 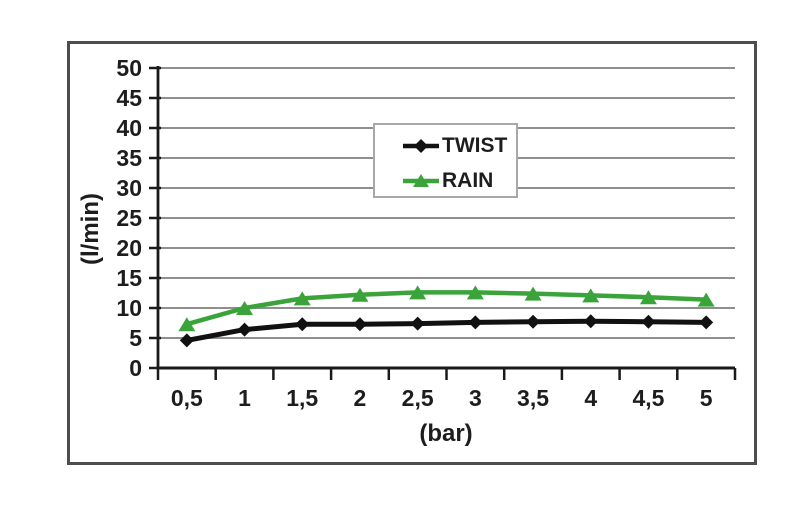 What do you see at coordinates (475, 145) in the screenshot?
I see `legend-label-twist: TWIST` at bounding box center [475, 145].